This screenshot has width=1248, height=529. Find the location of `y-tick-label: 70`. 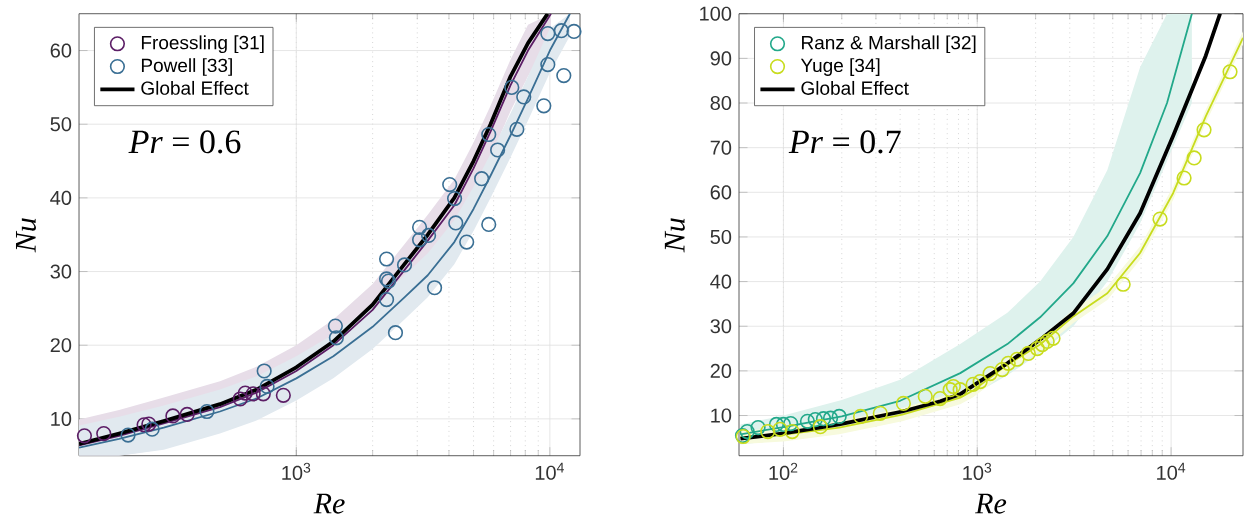

y-tick-label: 70 is located at coordinates (721, 147).